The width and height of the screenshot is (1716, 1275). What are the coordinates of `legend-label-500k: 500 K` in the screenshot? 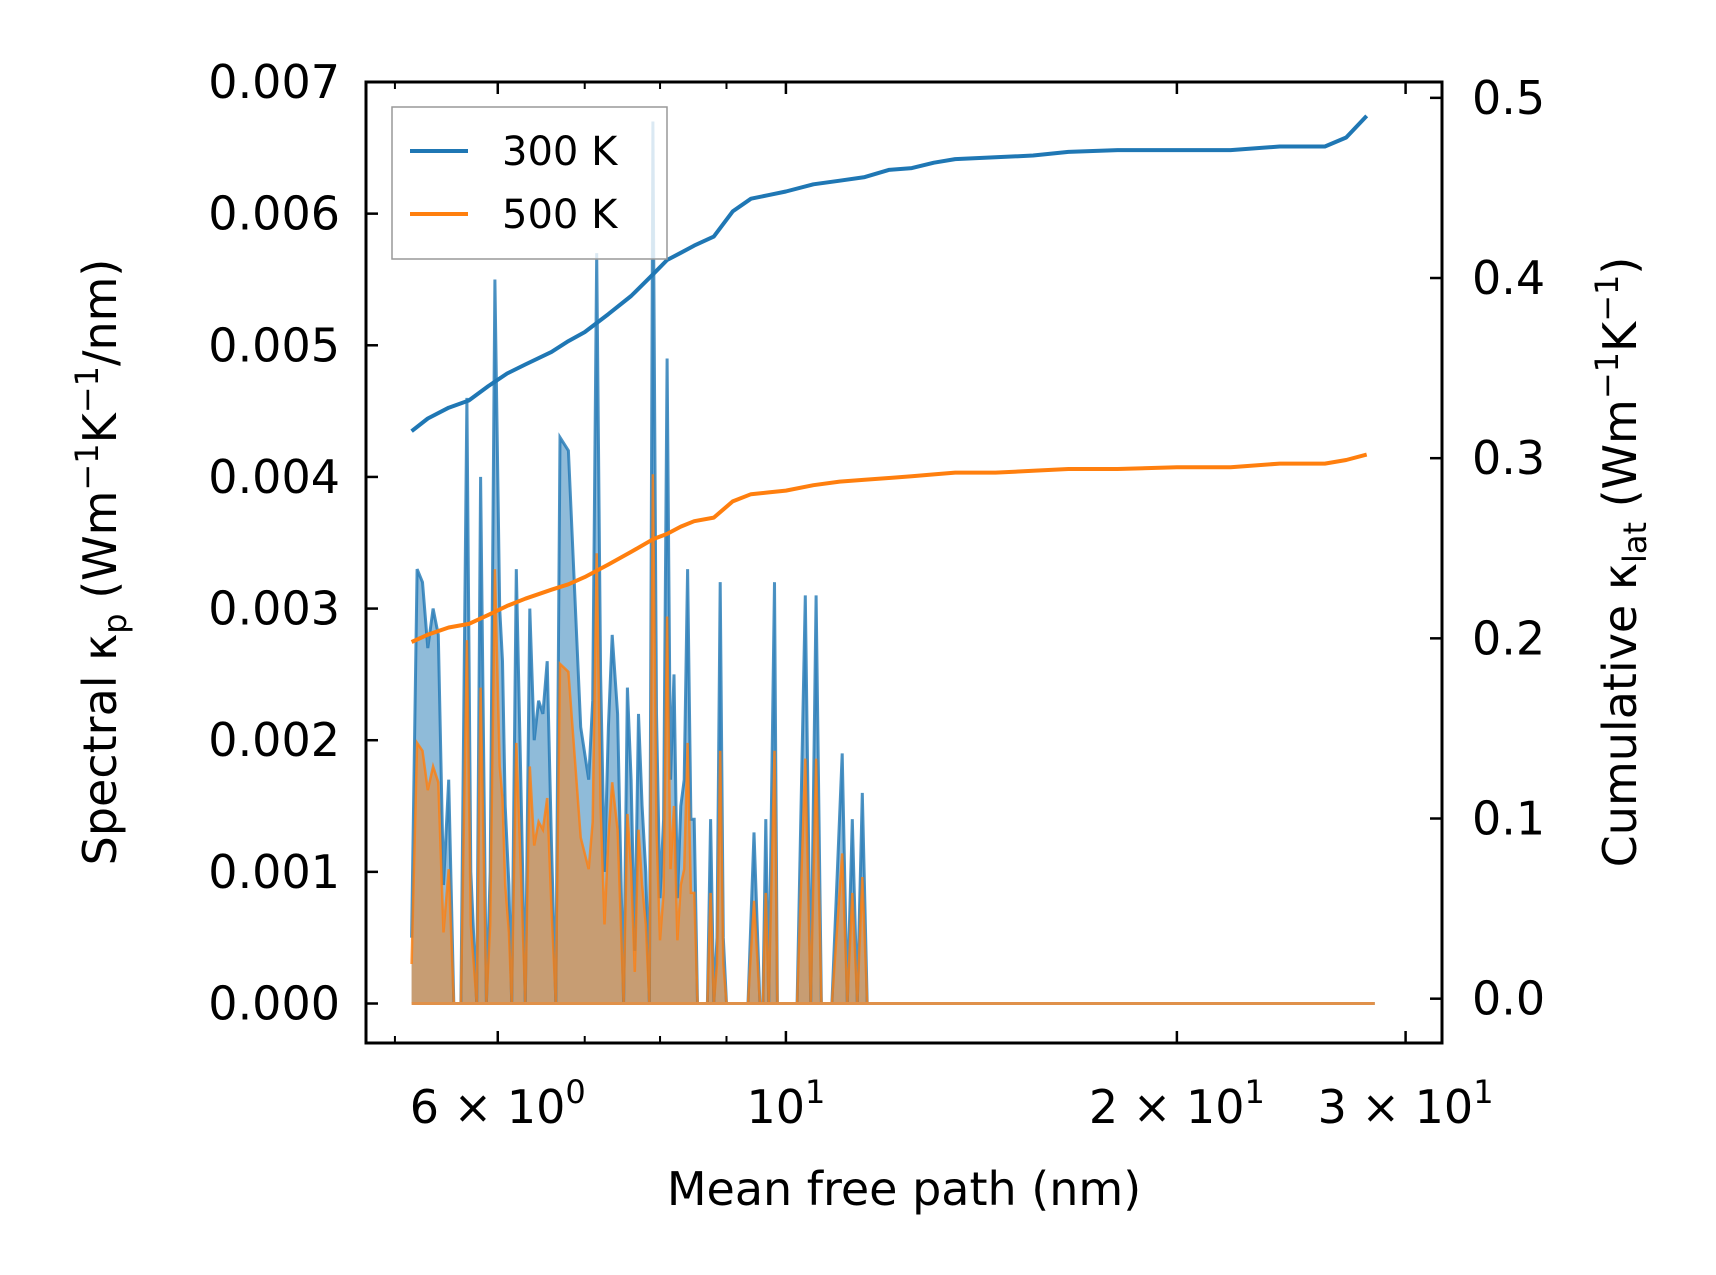 It's located at (560, 215).